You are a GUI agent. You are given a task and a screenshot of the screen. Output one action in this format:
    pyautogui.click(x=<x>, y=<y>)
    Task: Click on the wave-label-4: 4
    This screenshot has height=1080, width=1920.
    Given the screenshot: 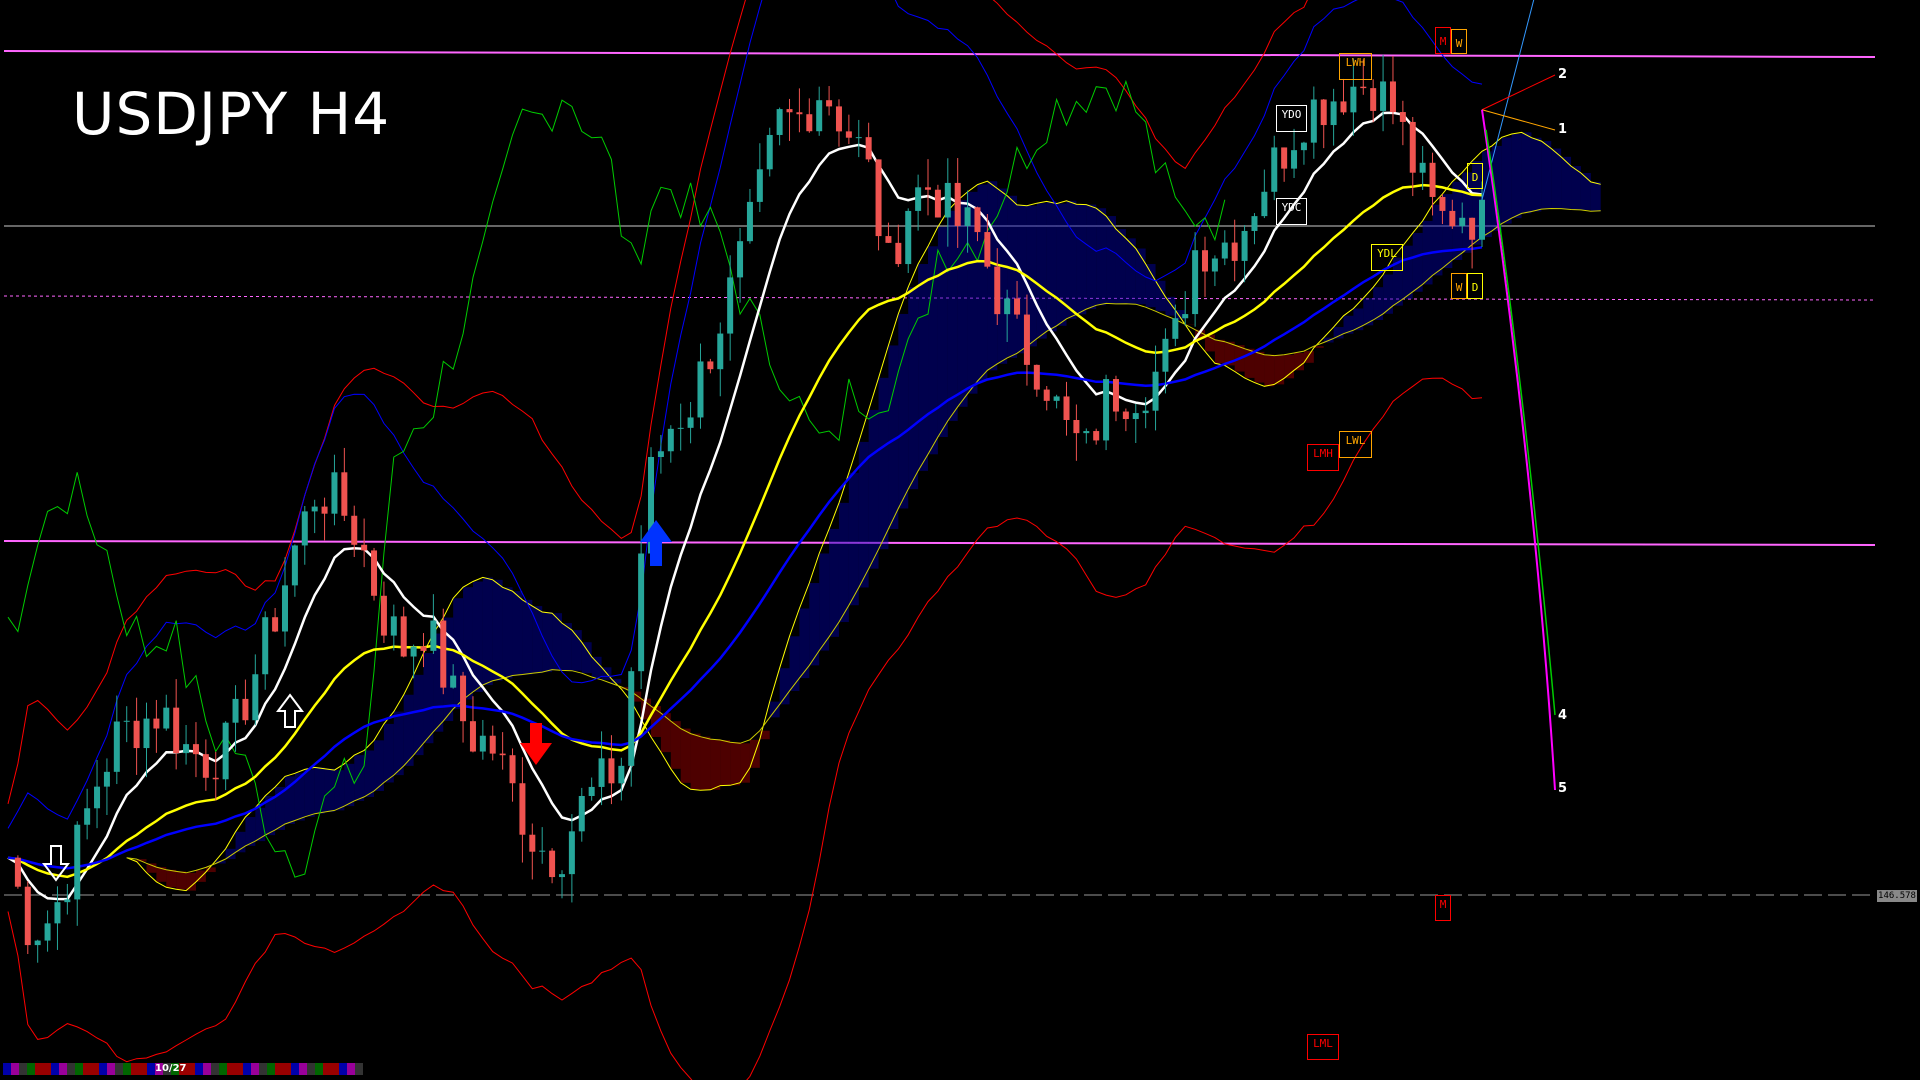 What is the action you would take?
    pyautogui.click(x=1563, y=715)
    